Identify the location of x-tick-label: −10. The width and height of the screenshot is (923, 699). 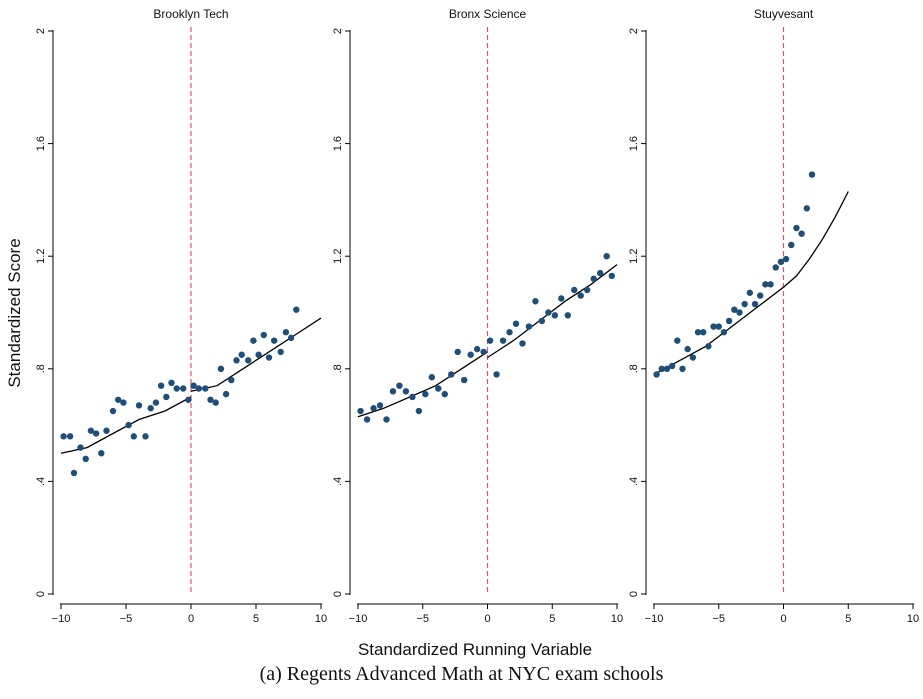
(358, 619).